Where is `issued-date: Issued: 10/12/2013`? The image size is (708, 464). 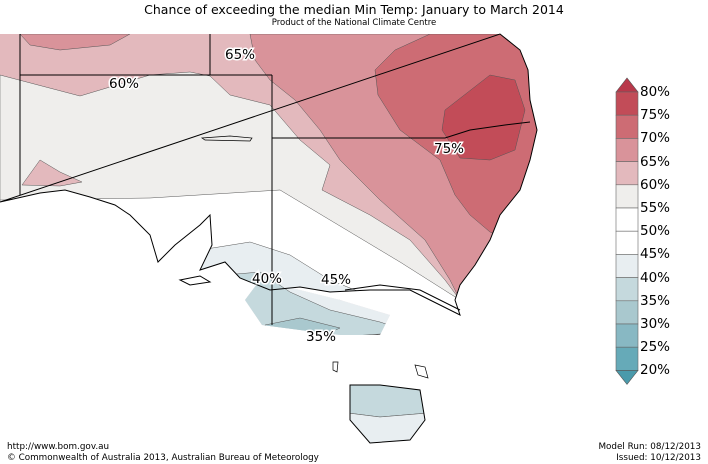 issued-date: Issued: 10/12/2013 is located at coordinates (658, 458).